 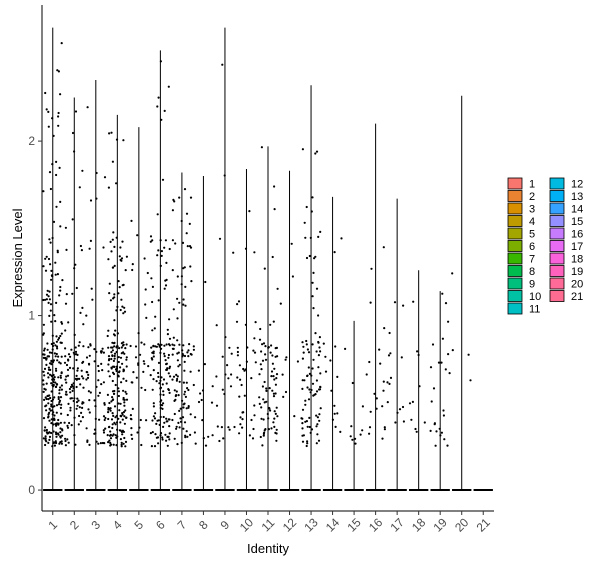 I want to click on x-tick-label: 5, so click(x=139, y=524).